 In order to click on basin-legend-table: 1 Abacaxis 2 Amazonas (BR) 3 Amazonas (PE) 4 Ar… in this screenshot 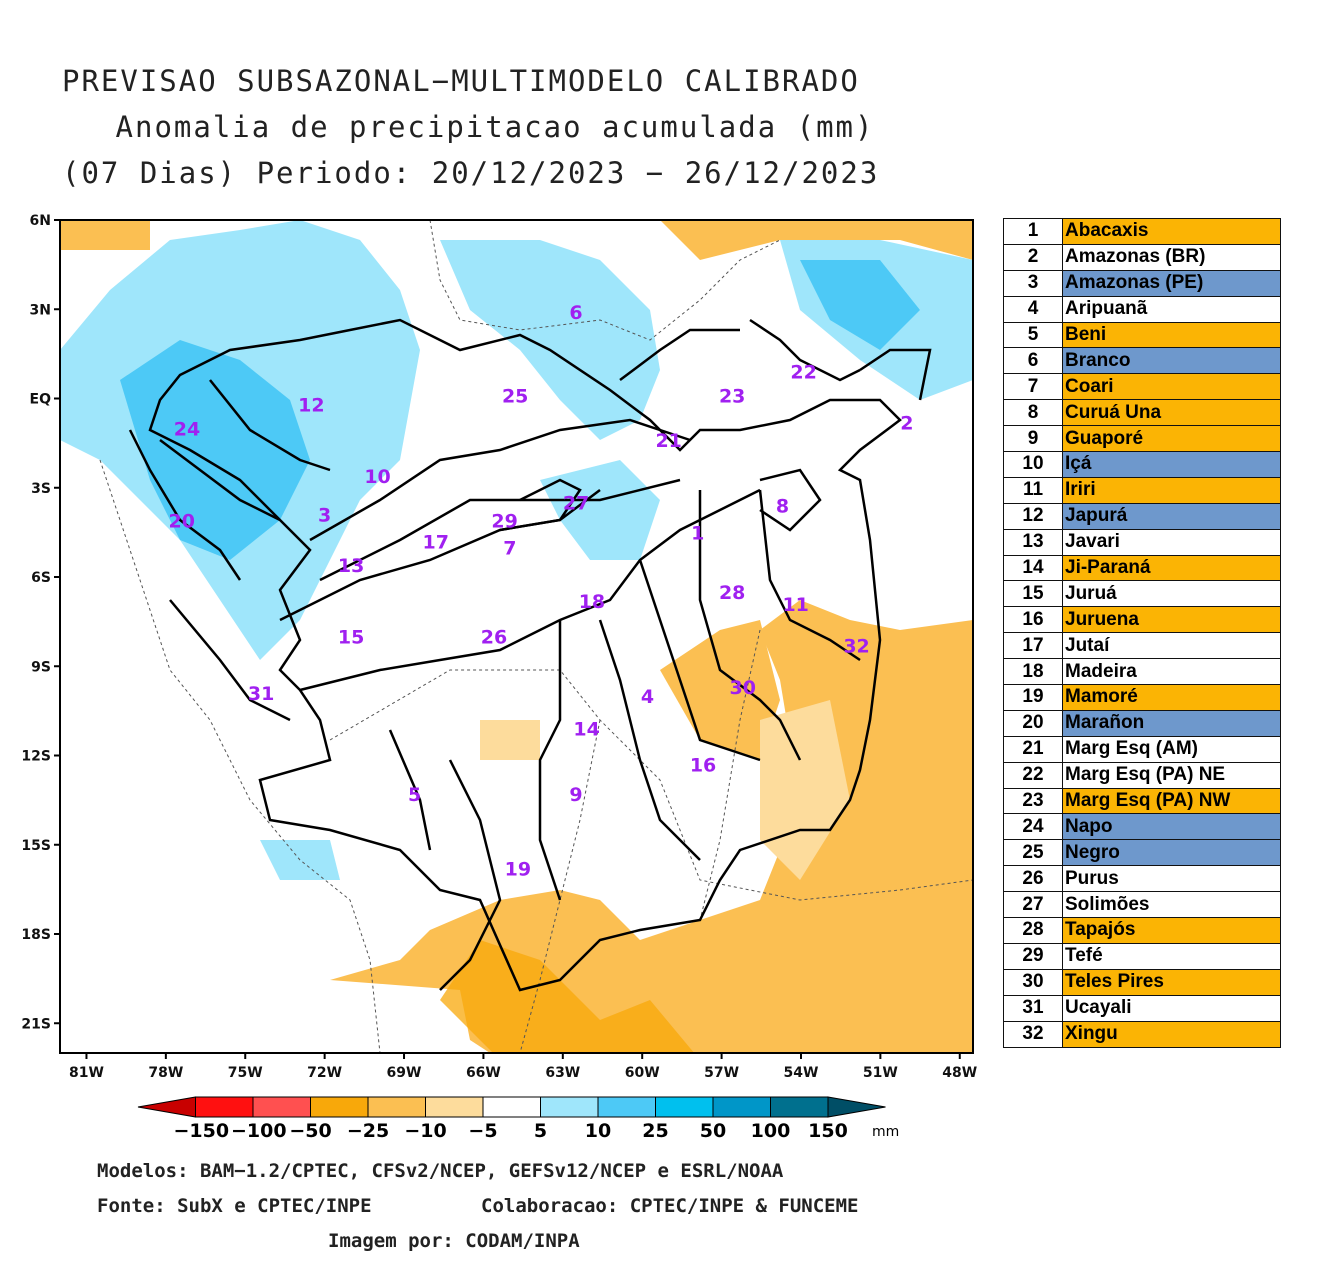, I will do `click(1142, 633)`.